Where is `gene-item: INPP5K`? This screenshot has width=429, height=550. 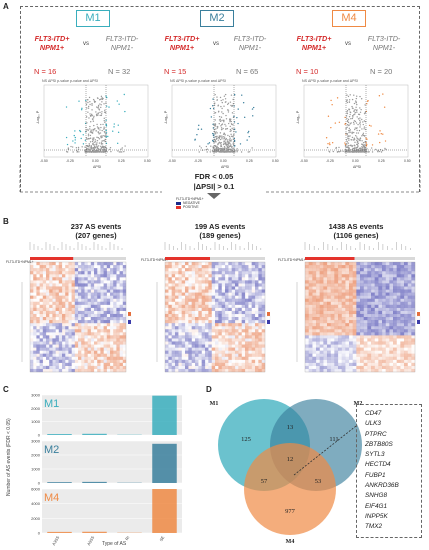 gene-item: INPP5K is located at coordinates (376, 516).